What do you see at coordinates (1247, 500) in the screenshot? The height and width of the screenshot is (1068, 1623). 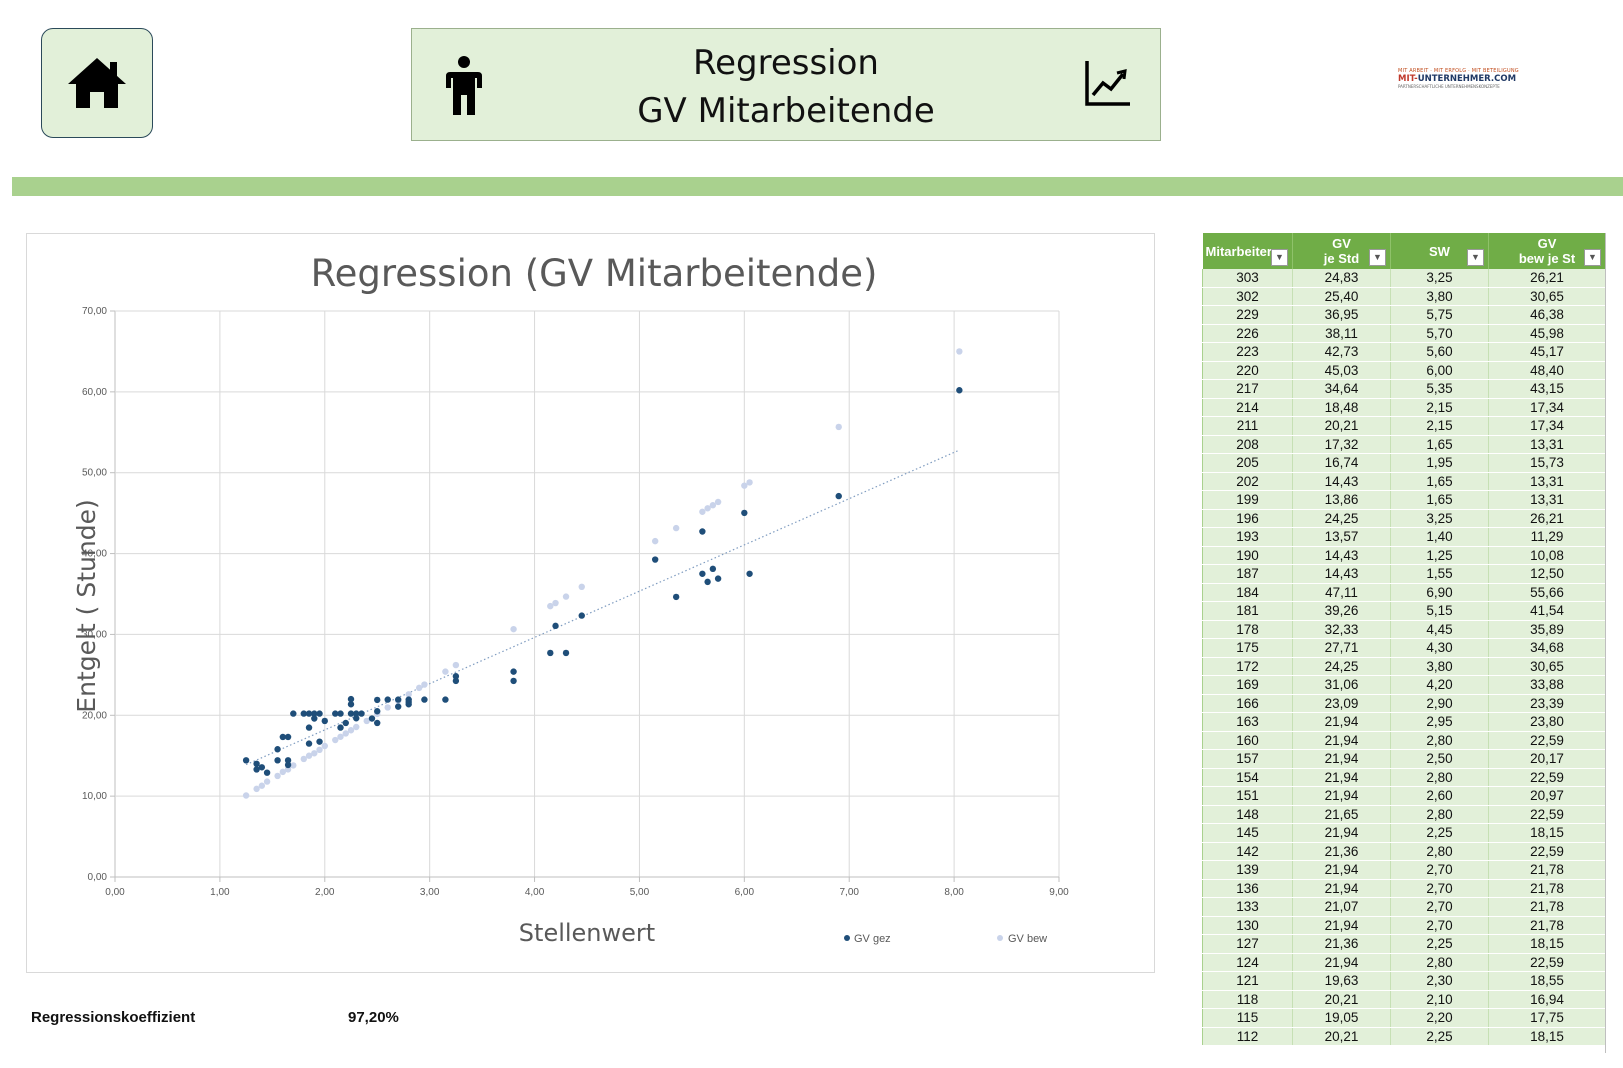 I see `table-cell: 199` at bounding box center [1247, 500].